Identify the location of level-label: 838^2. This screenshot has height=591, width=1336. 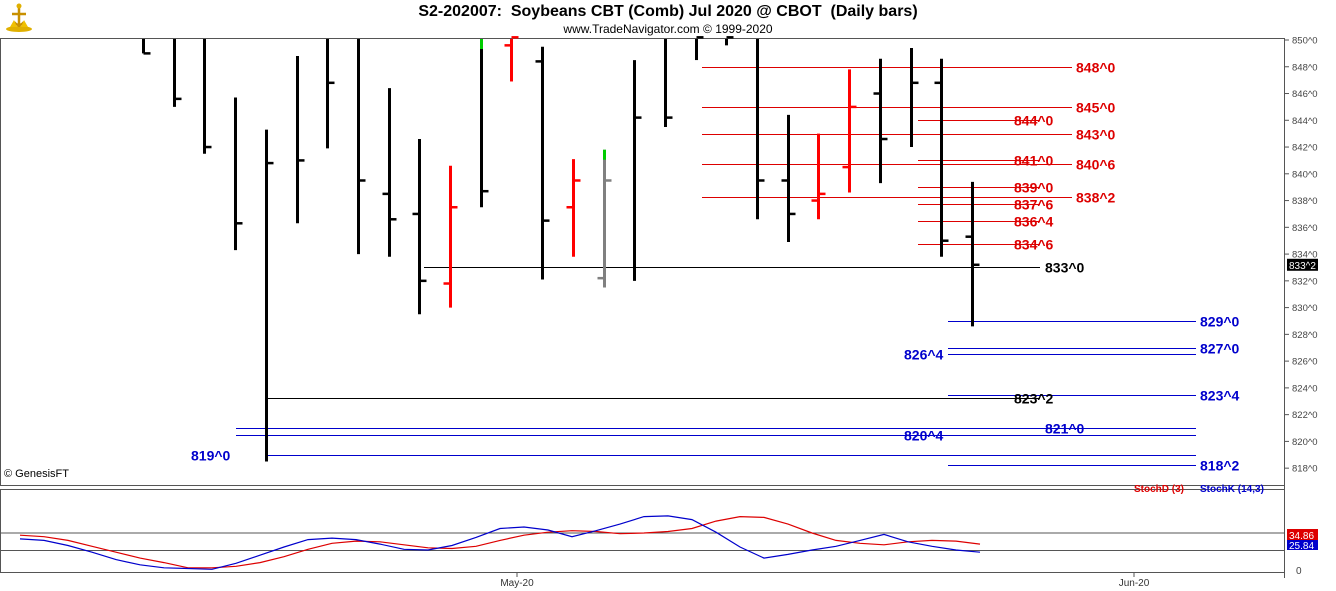
(1096, 198).